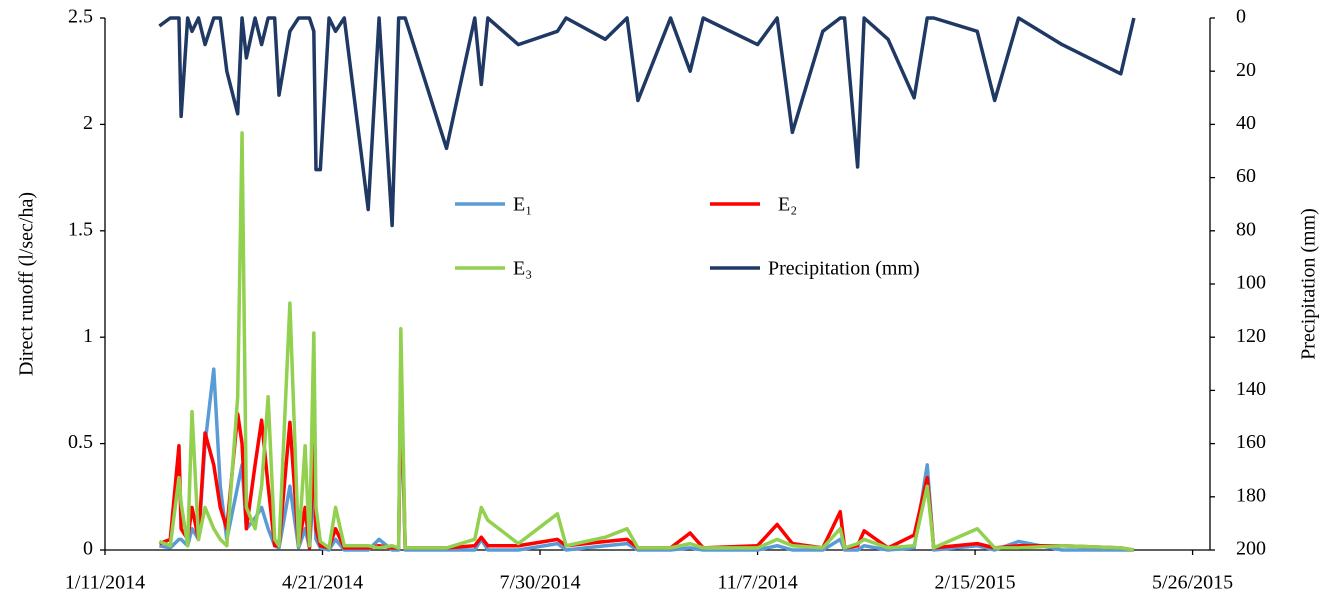  I want to click on y2-axis-title: Precipitation (mm), so click(1309, 284).